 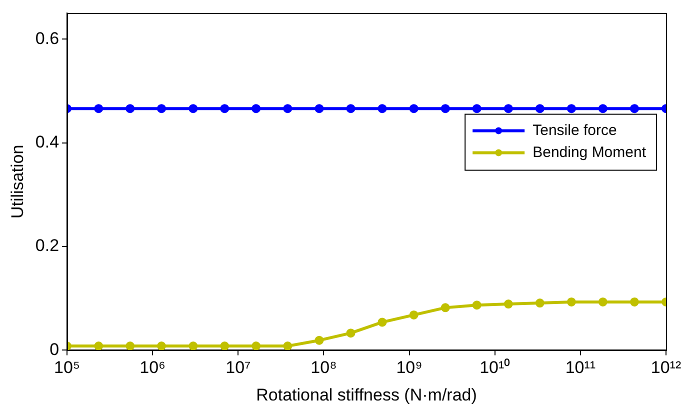 What do you see at coordinates (666, 368) in the screenshot?
I see `x-tick-label: 10¹²` at bounding box center [666, 368].